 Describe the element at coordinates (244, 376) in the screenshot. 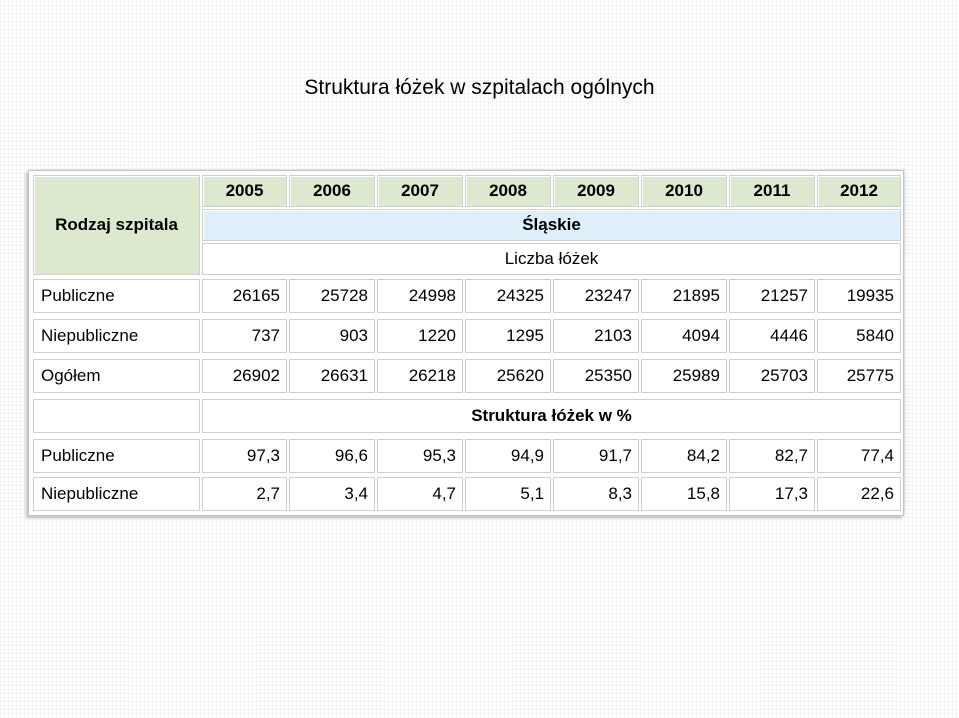

I see `table-cell: 26902` at that location.